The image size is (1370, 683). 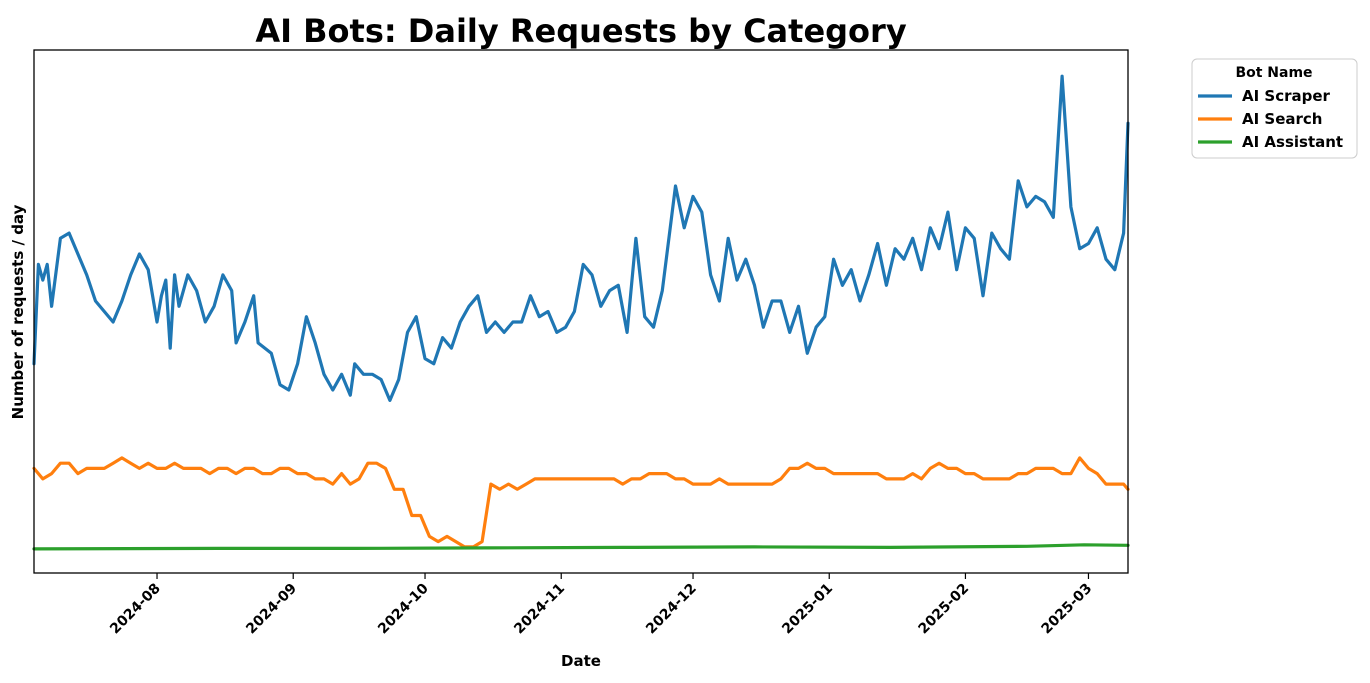 What do you see at coordinates (1292, 142) in the screenshot?
I see `legend-label: AI Assistant` at bounding box center [1292, 142].